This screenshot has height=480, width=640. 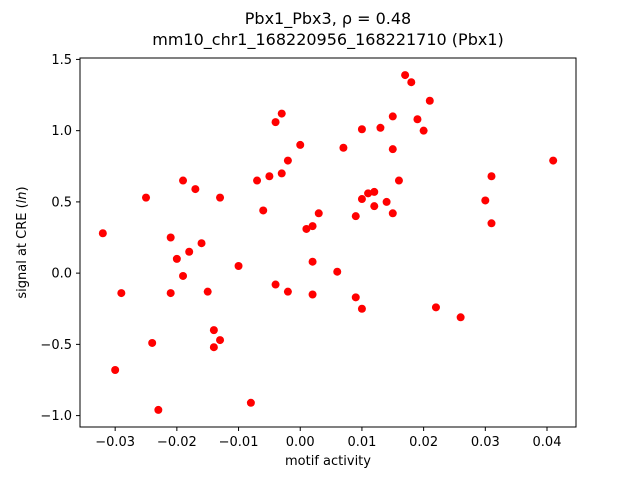 What do you see at coordinates (300, 442) in the screenshot?
I see `x-tick-label: 0.00` at bounding box center [300, 442].